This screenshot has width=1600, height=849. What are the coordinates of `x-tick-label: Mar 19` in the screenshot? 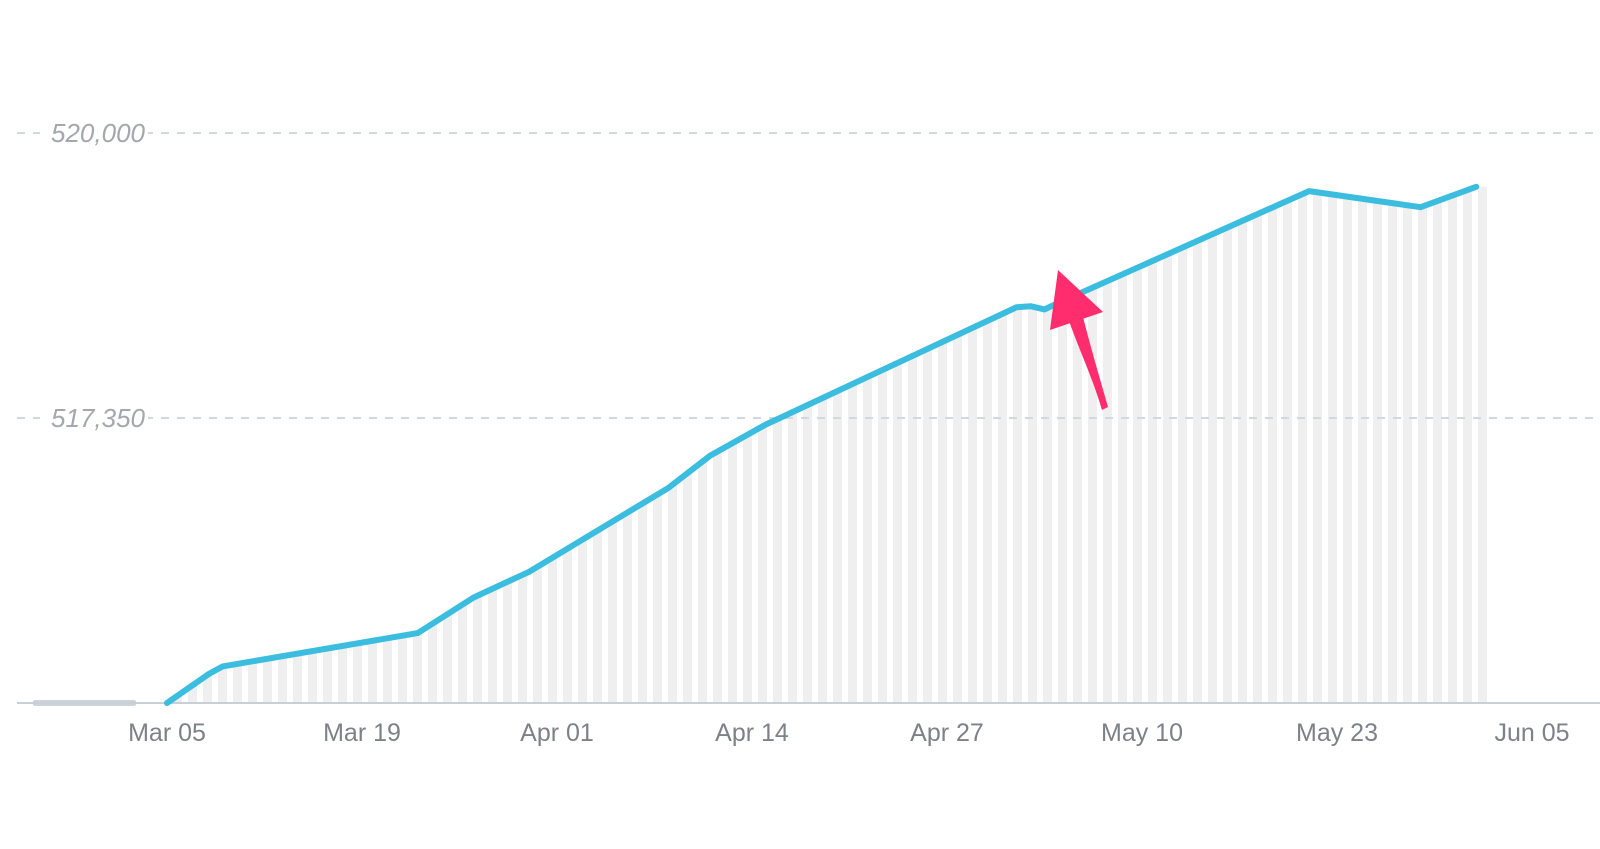 It's located at (362, 733).